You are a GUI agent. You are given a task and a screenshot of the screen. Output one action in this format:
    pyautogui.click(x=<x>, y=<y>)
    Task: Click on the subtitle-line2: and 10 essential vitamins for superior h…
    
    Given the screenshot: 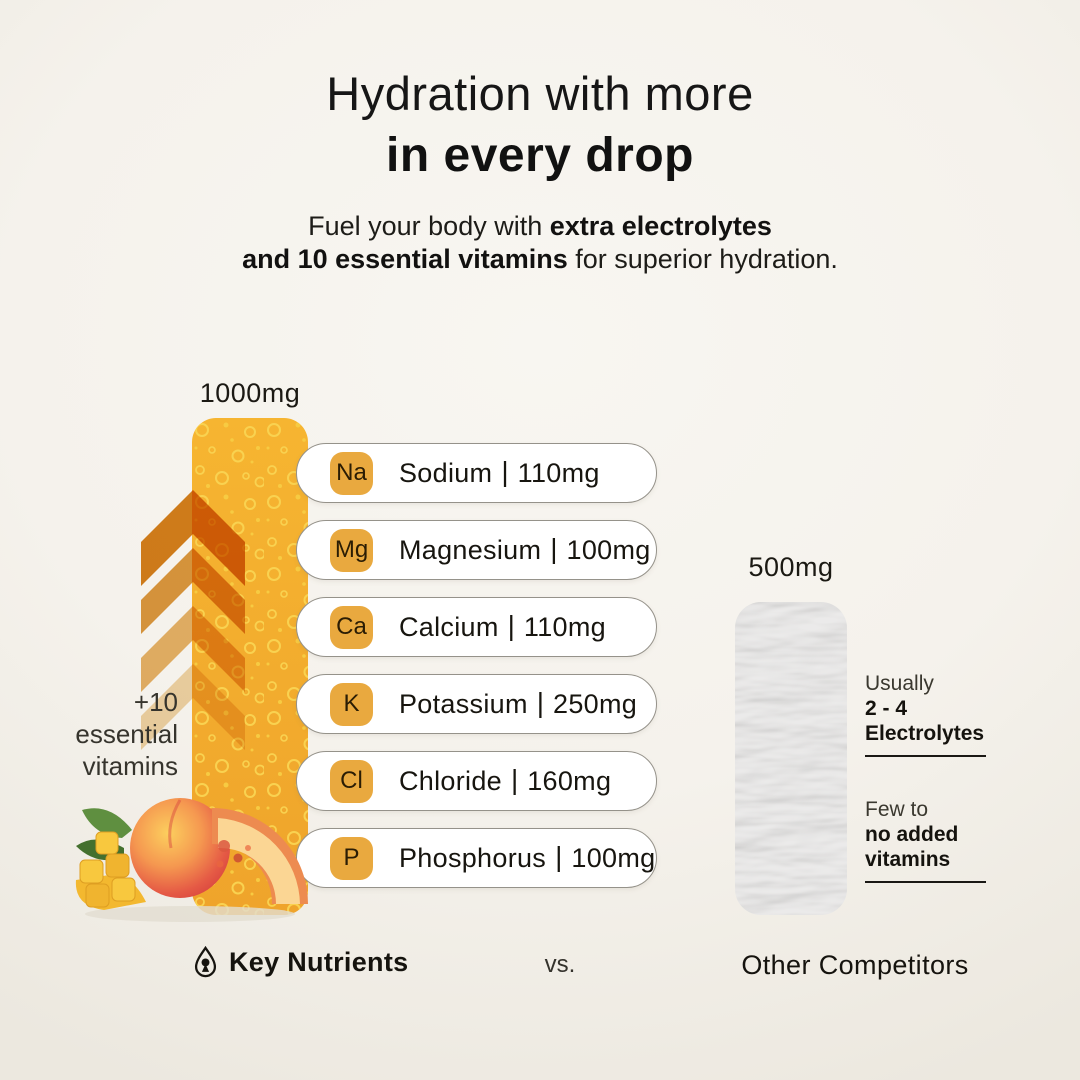 What is the action you would take?
    pyautogui.click(x=540, y=259)
    